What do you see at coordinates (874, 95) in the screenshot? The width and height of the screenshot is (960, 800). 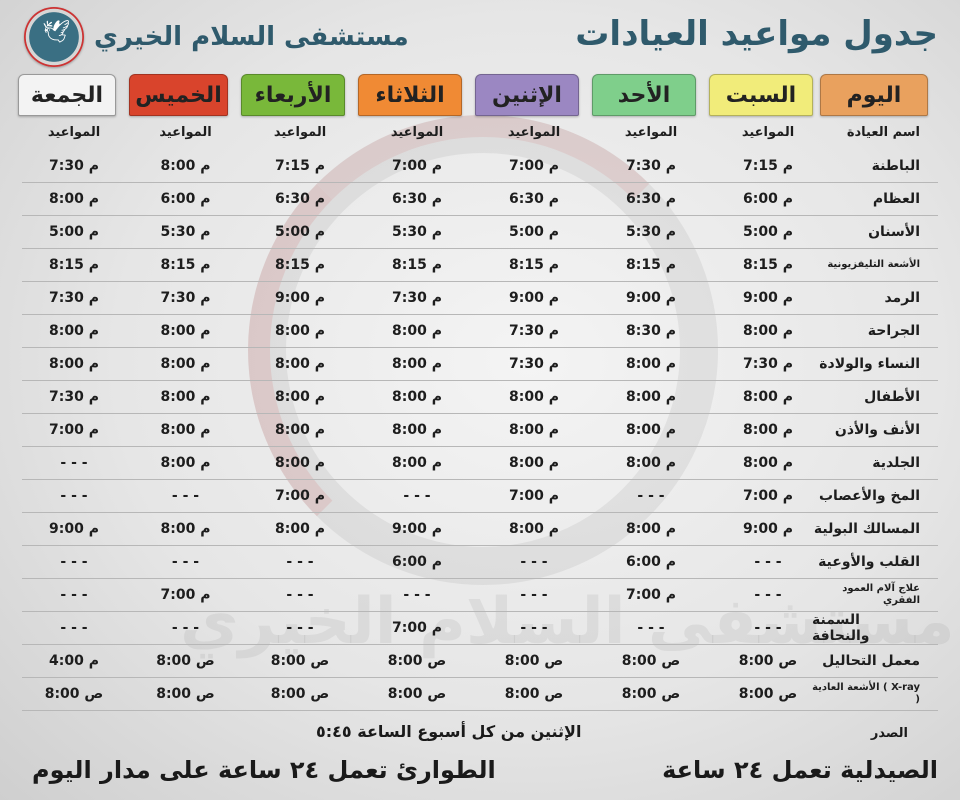 I see `tab-day-0: اليوم` at bounding box center [874, 95].